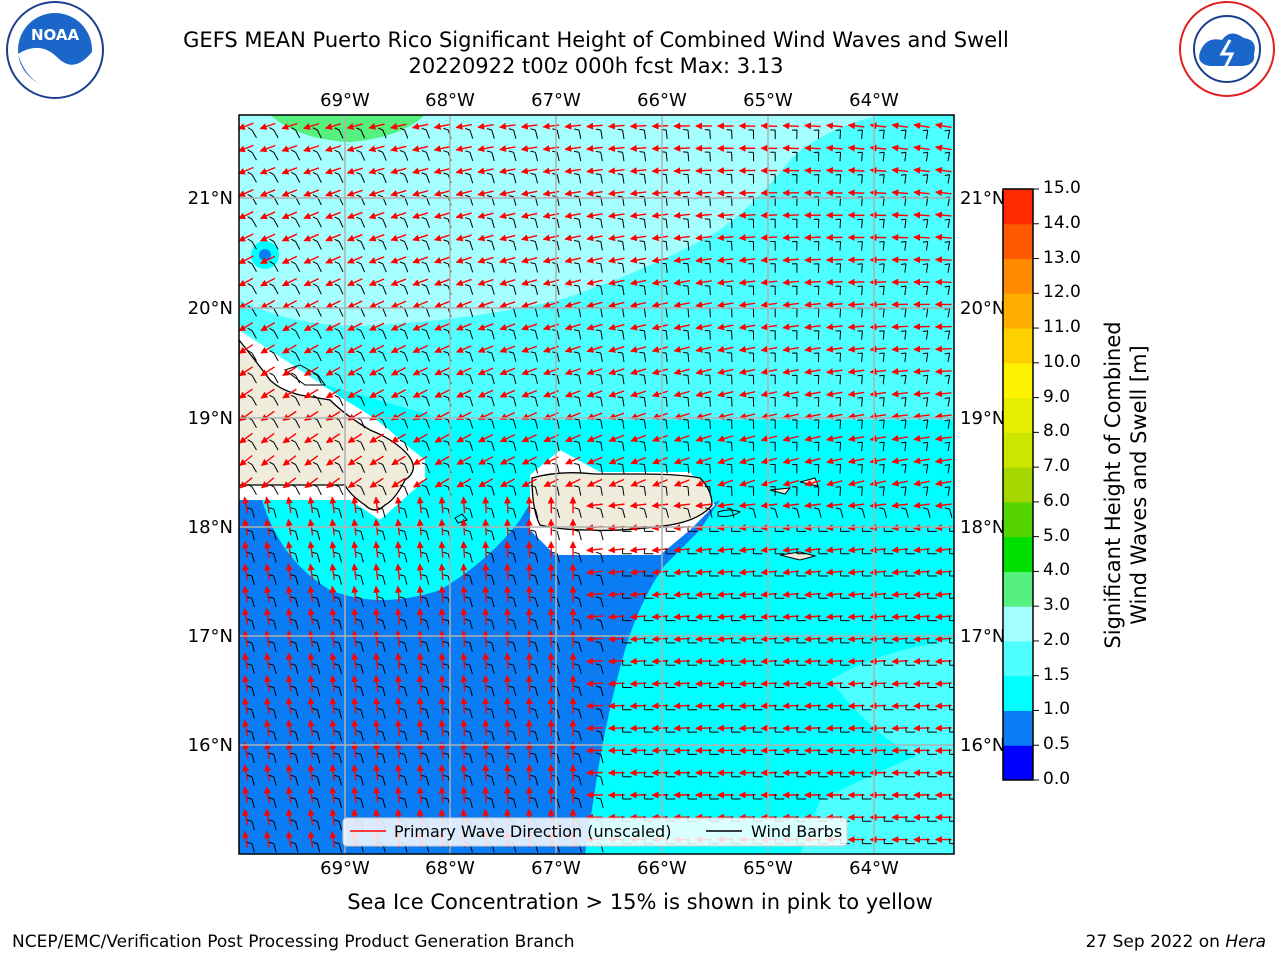 The height and width of the screenshot is (960, 1280). What do you see at coordinates (1245, 942) in the screenshot?
I see `footer-machine: Hera` at bounding box center [1245, 942].